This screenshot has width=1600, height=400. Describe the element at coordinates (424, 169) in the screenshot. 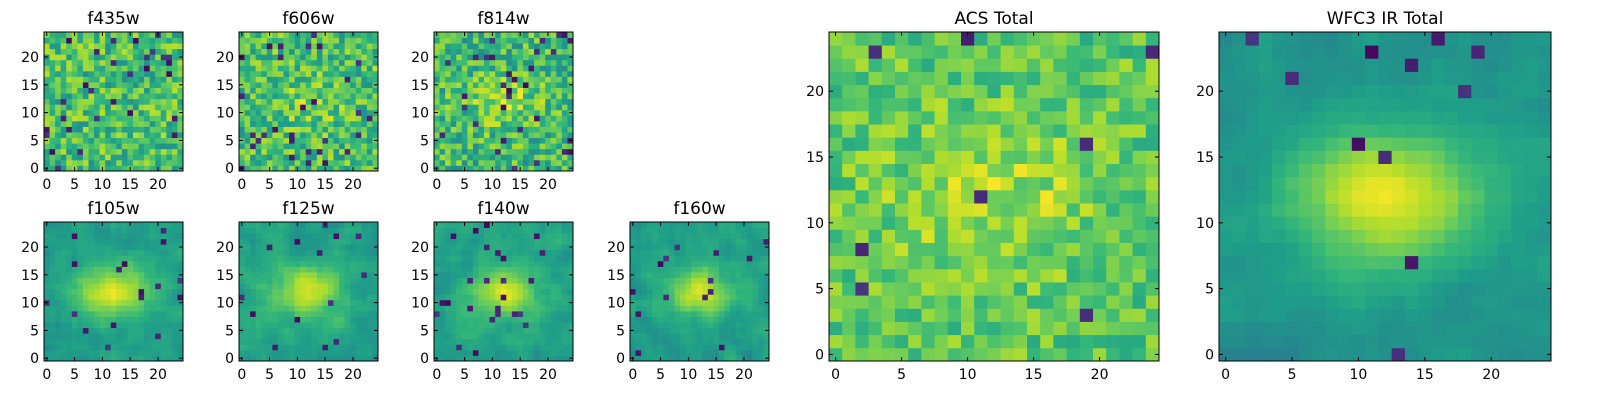

I see `y-tick-label: 0` at that location.